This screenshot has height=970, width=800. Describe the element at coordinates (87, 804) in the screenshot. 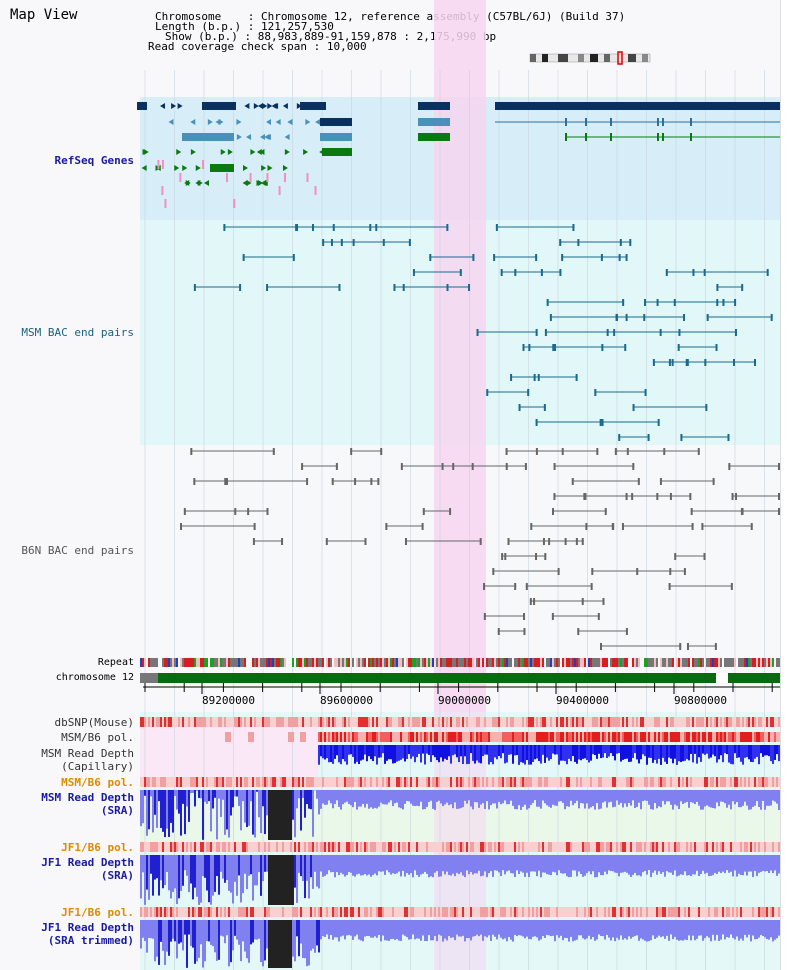

I see `msm-read-sra-label: MSM Read Depth (SRA)` at that location.